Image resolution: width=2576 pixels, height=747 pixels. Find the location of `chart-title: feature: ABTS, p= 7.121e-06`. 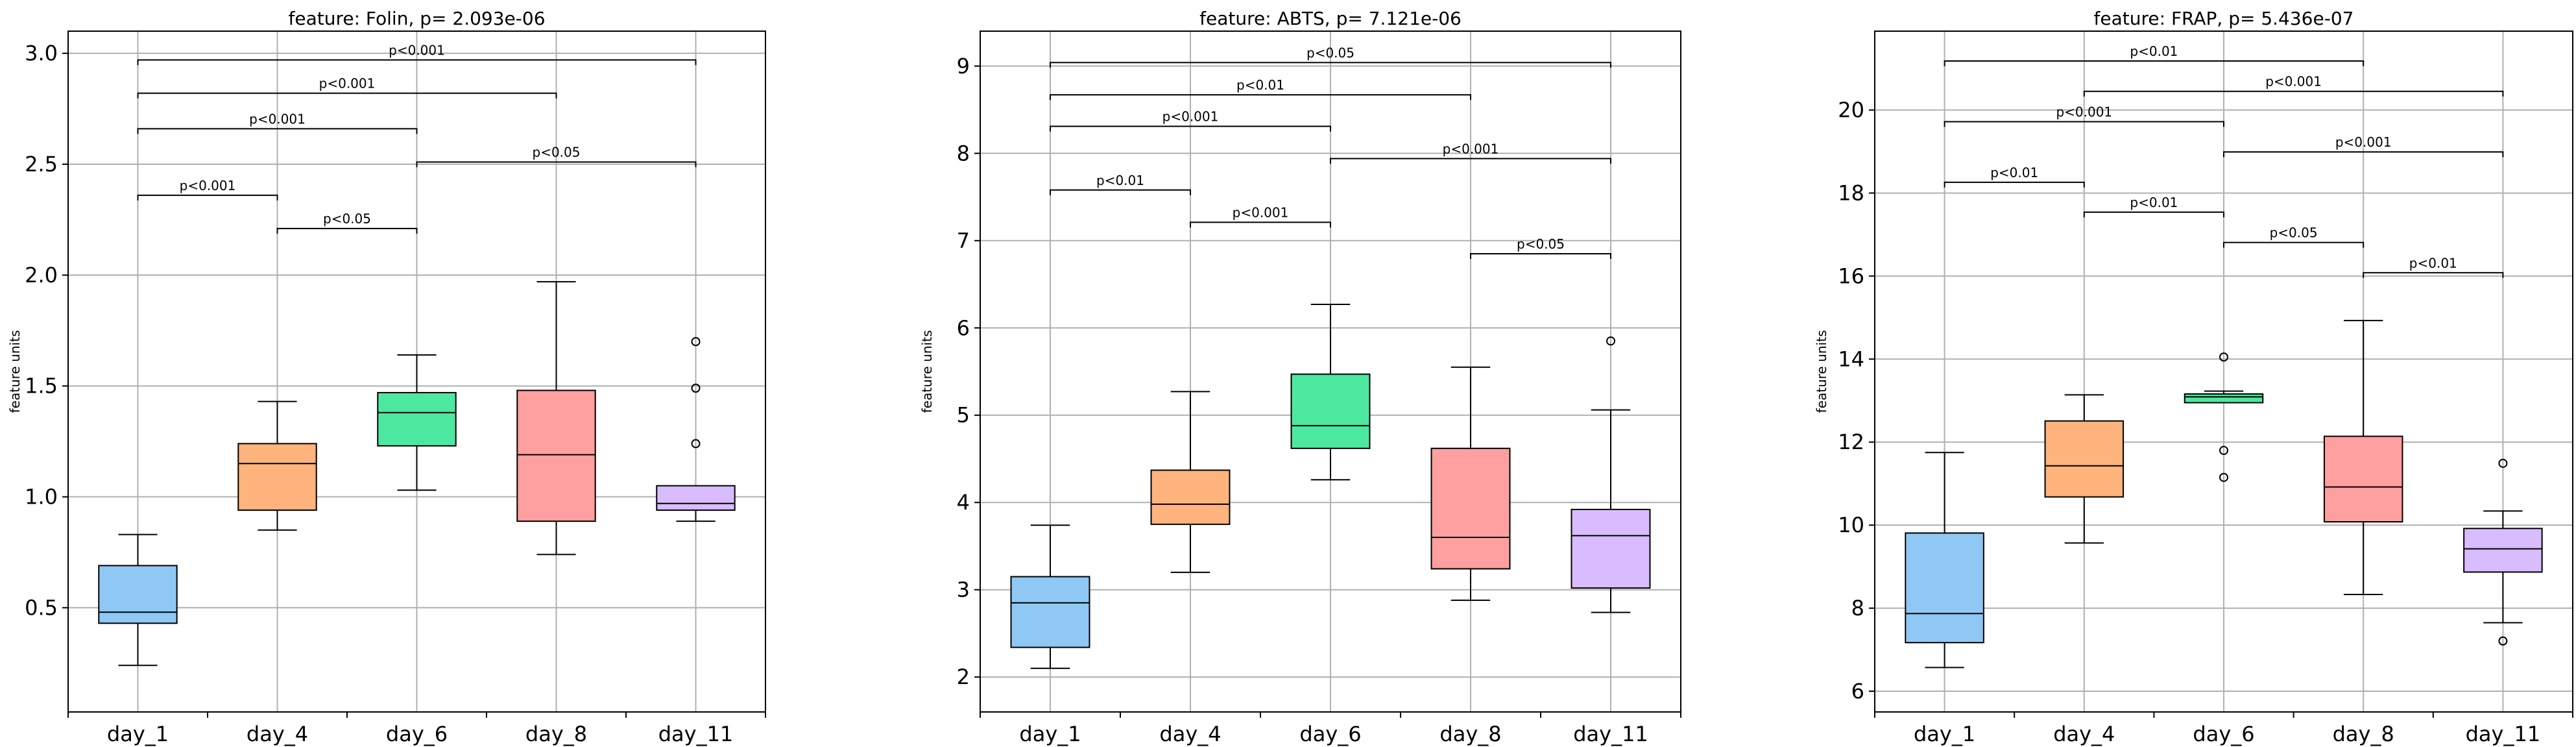

chart-title: feature: ABTS, p= 7.121e-06 is located at coordinates (1330, 18).